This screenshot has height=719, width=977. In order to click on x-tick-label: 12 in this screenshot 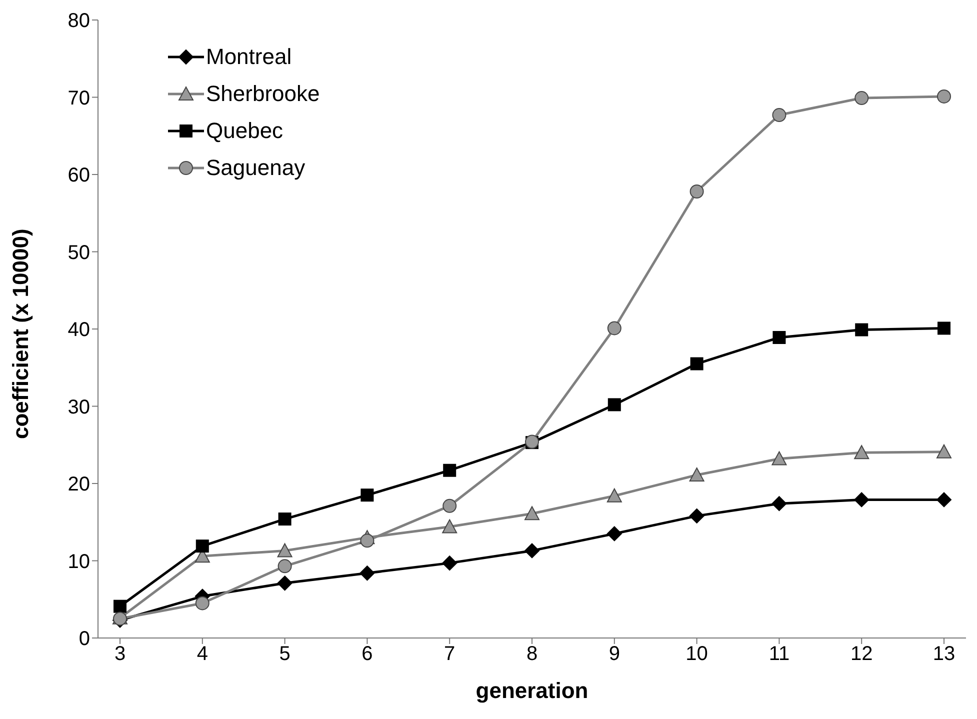, I will do `click(861, 654)`.